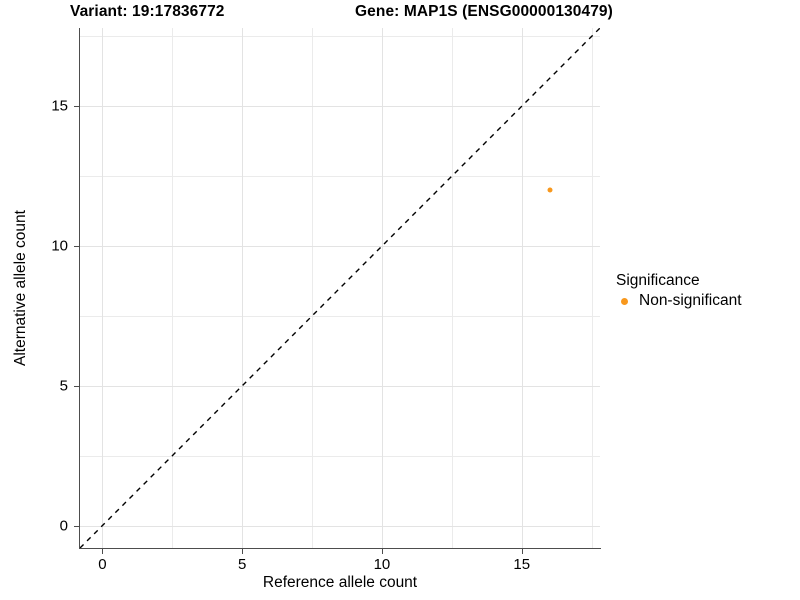  Describe the element at coordinates (147, 11) in the screenshot. I see `variant-title: Variant: 19:17836772` at that location.